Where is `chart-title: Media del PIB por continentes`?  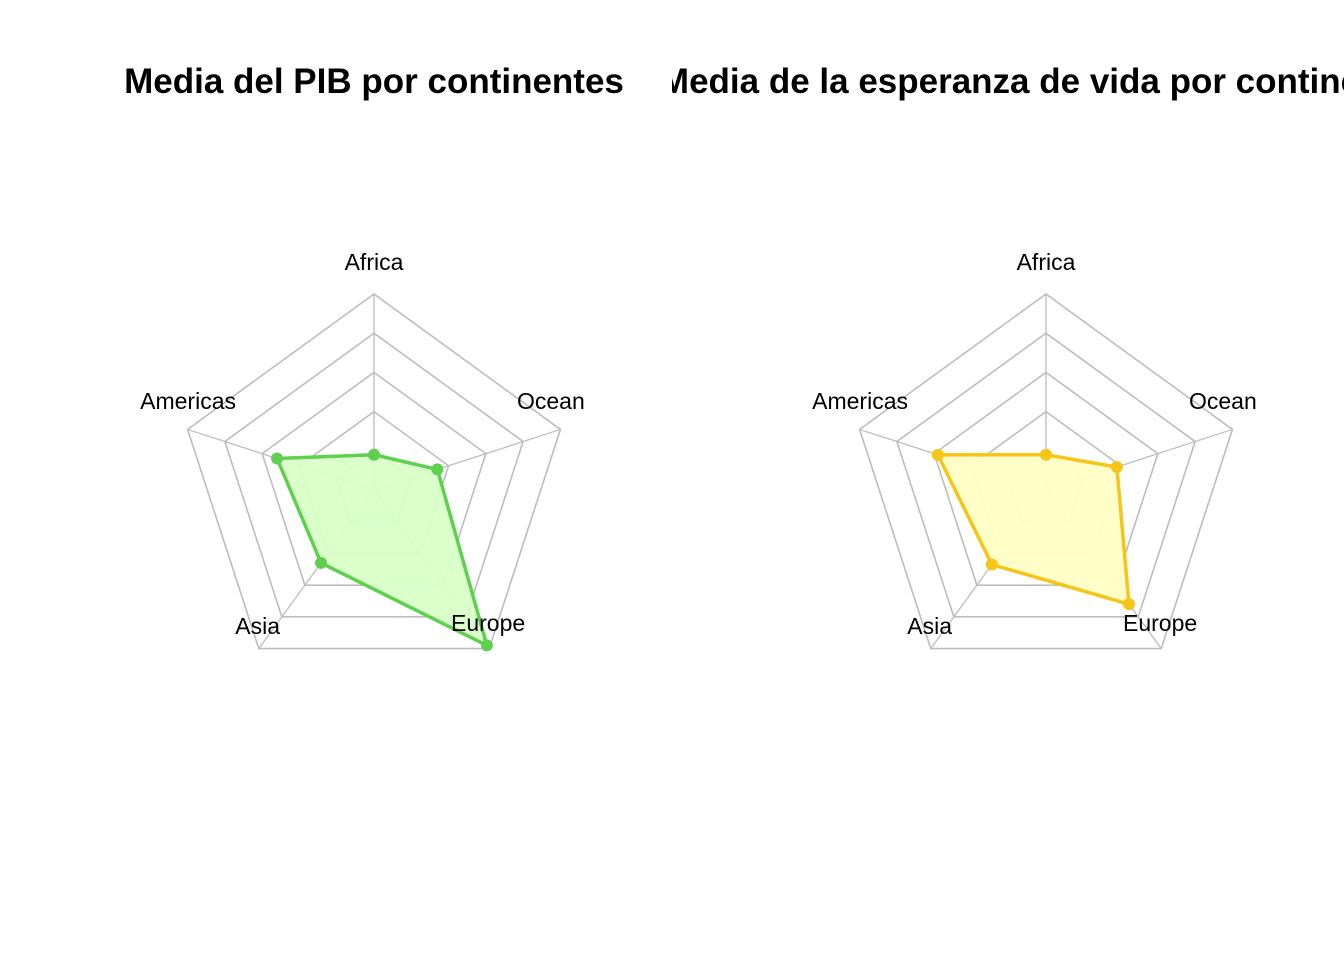
chart-title: Media del PIB por continentes is located at coordinates (374, 81).